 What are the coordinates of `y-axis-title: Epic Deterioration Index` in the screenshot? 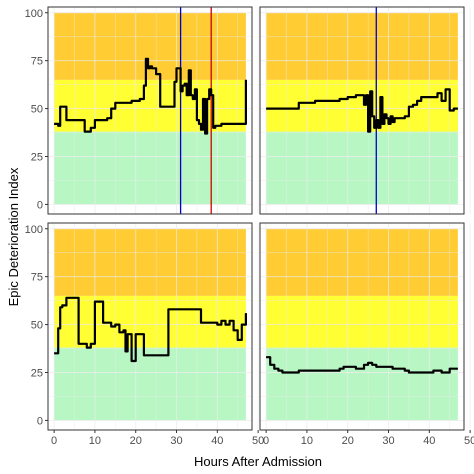 It's located at (13, 236).